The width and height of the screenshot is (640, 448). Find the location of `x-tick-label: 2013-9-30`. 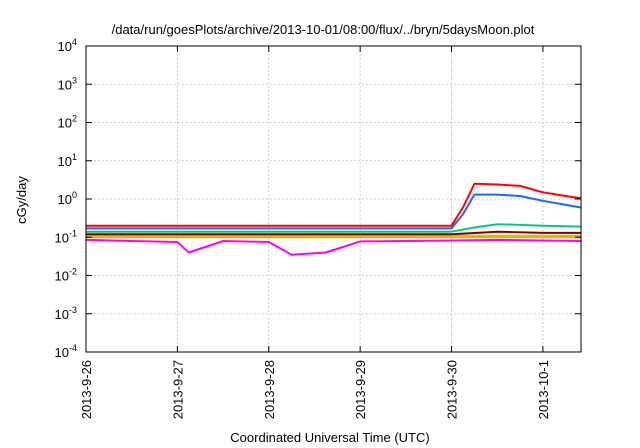

x-tick-label: 2013-9-30 is located at coordinates (452, 389).